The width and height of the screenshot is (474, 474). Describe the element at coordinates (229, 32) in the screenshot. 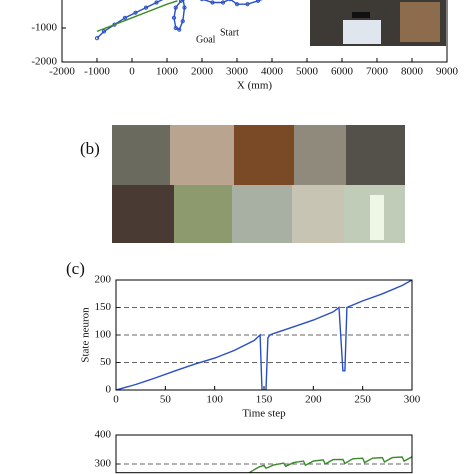

I see `annotation: Start` at that location.